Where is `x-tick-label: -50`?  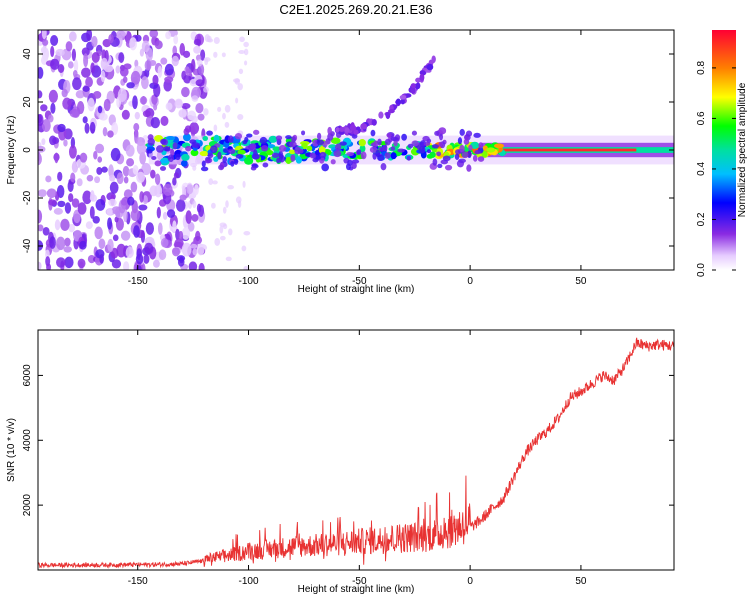 x-tick-label: -50 is located at coordinates (359, 281).